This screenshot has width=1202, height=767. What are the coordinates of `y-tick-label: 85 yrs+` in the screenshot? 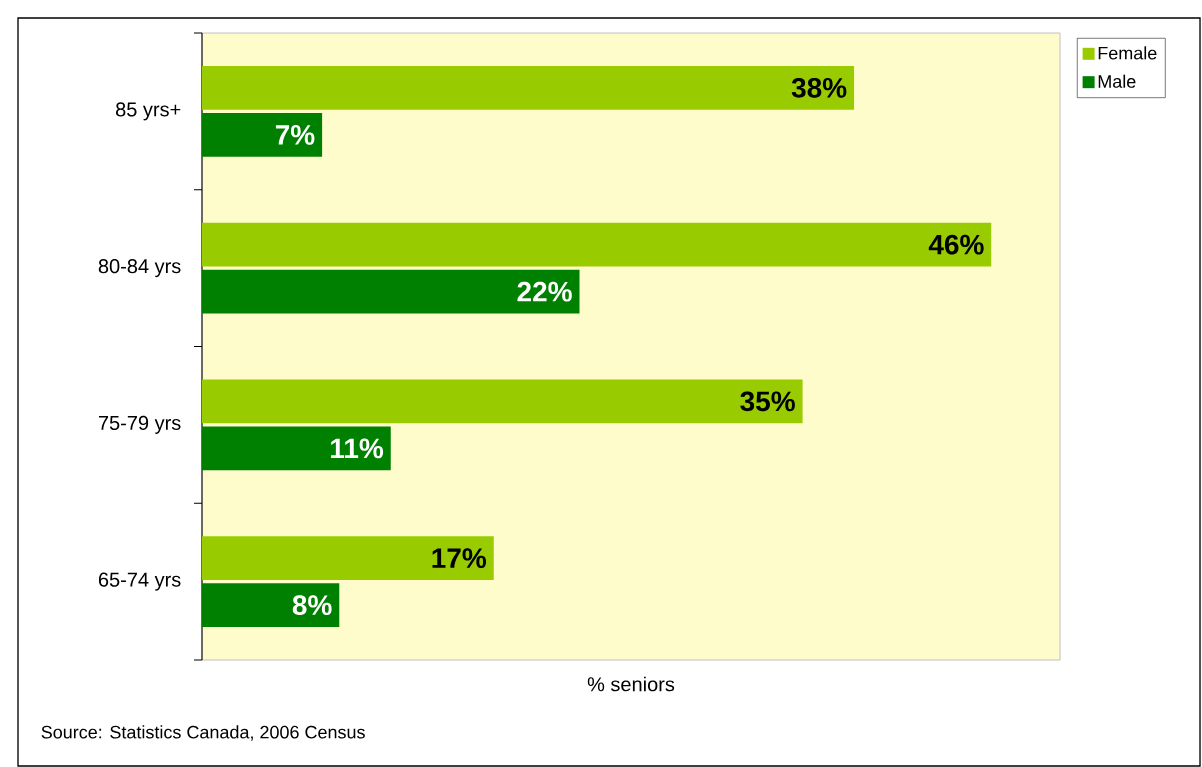 It's located at (148, 111).